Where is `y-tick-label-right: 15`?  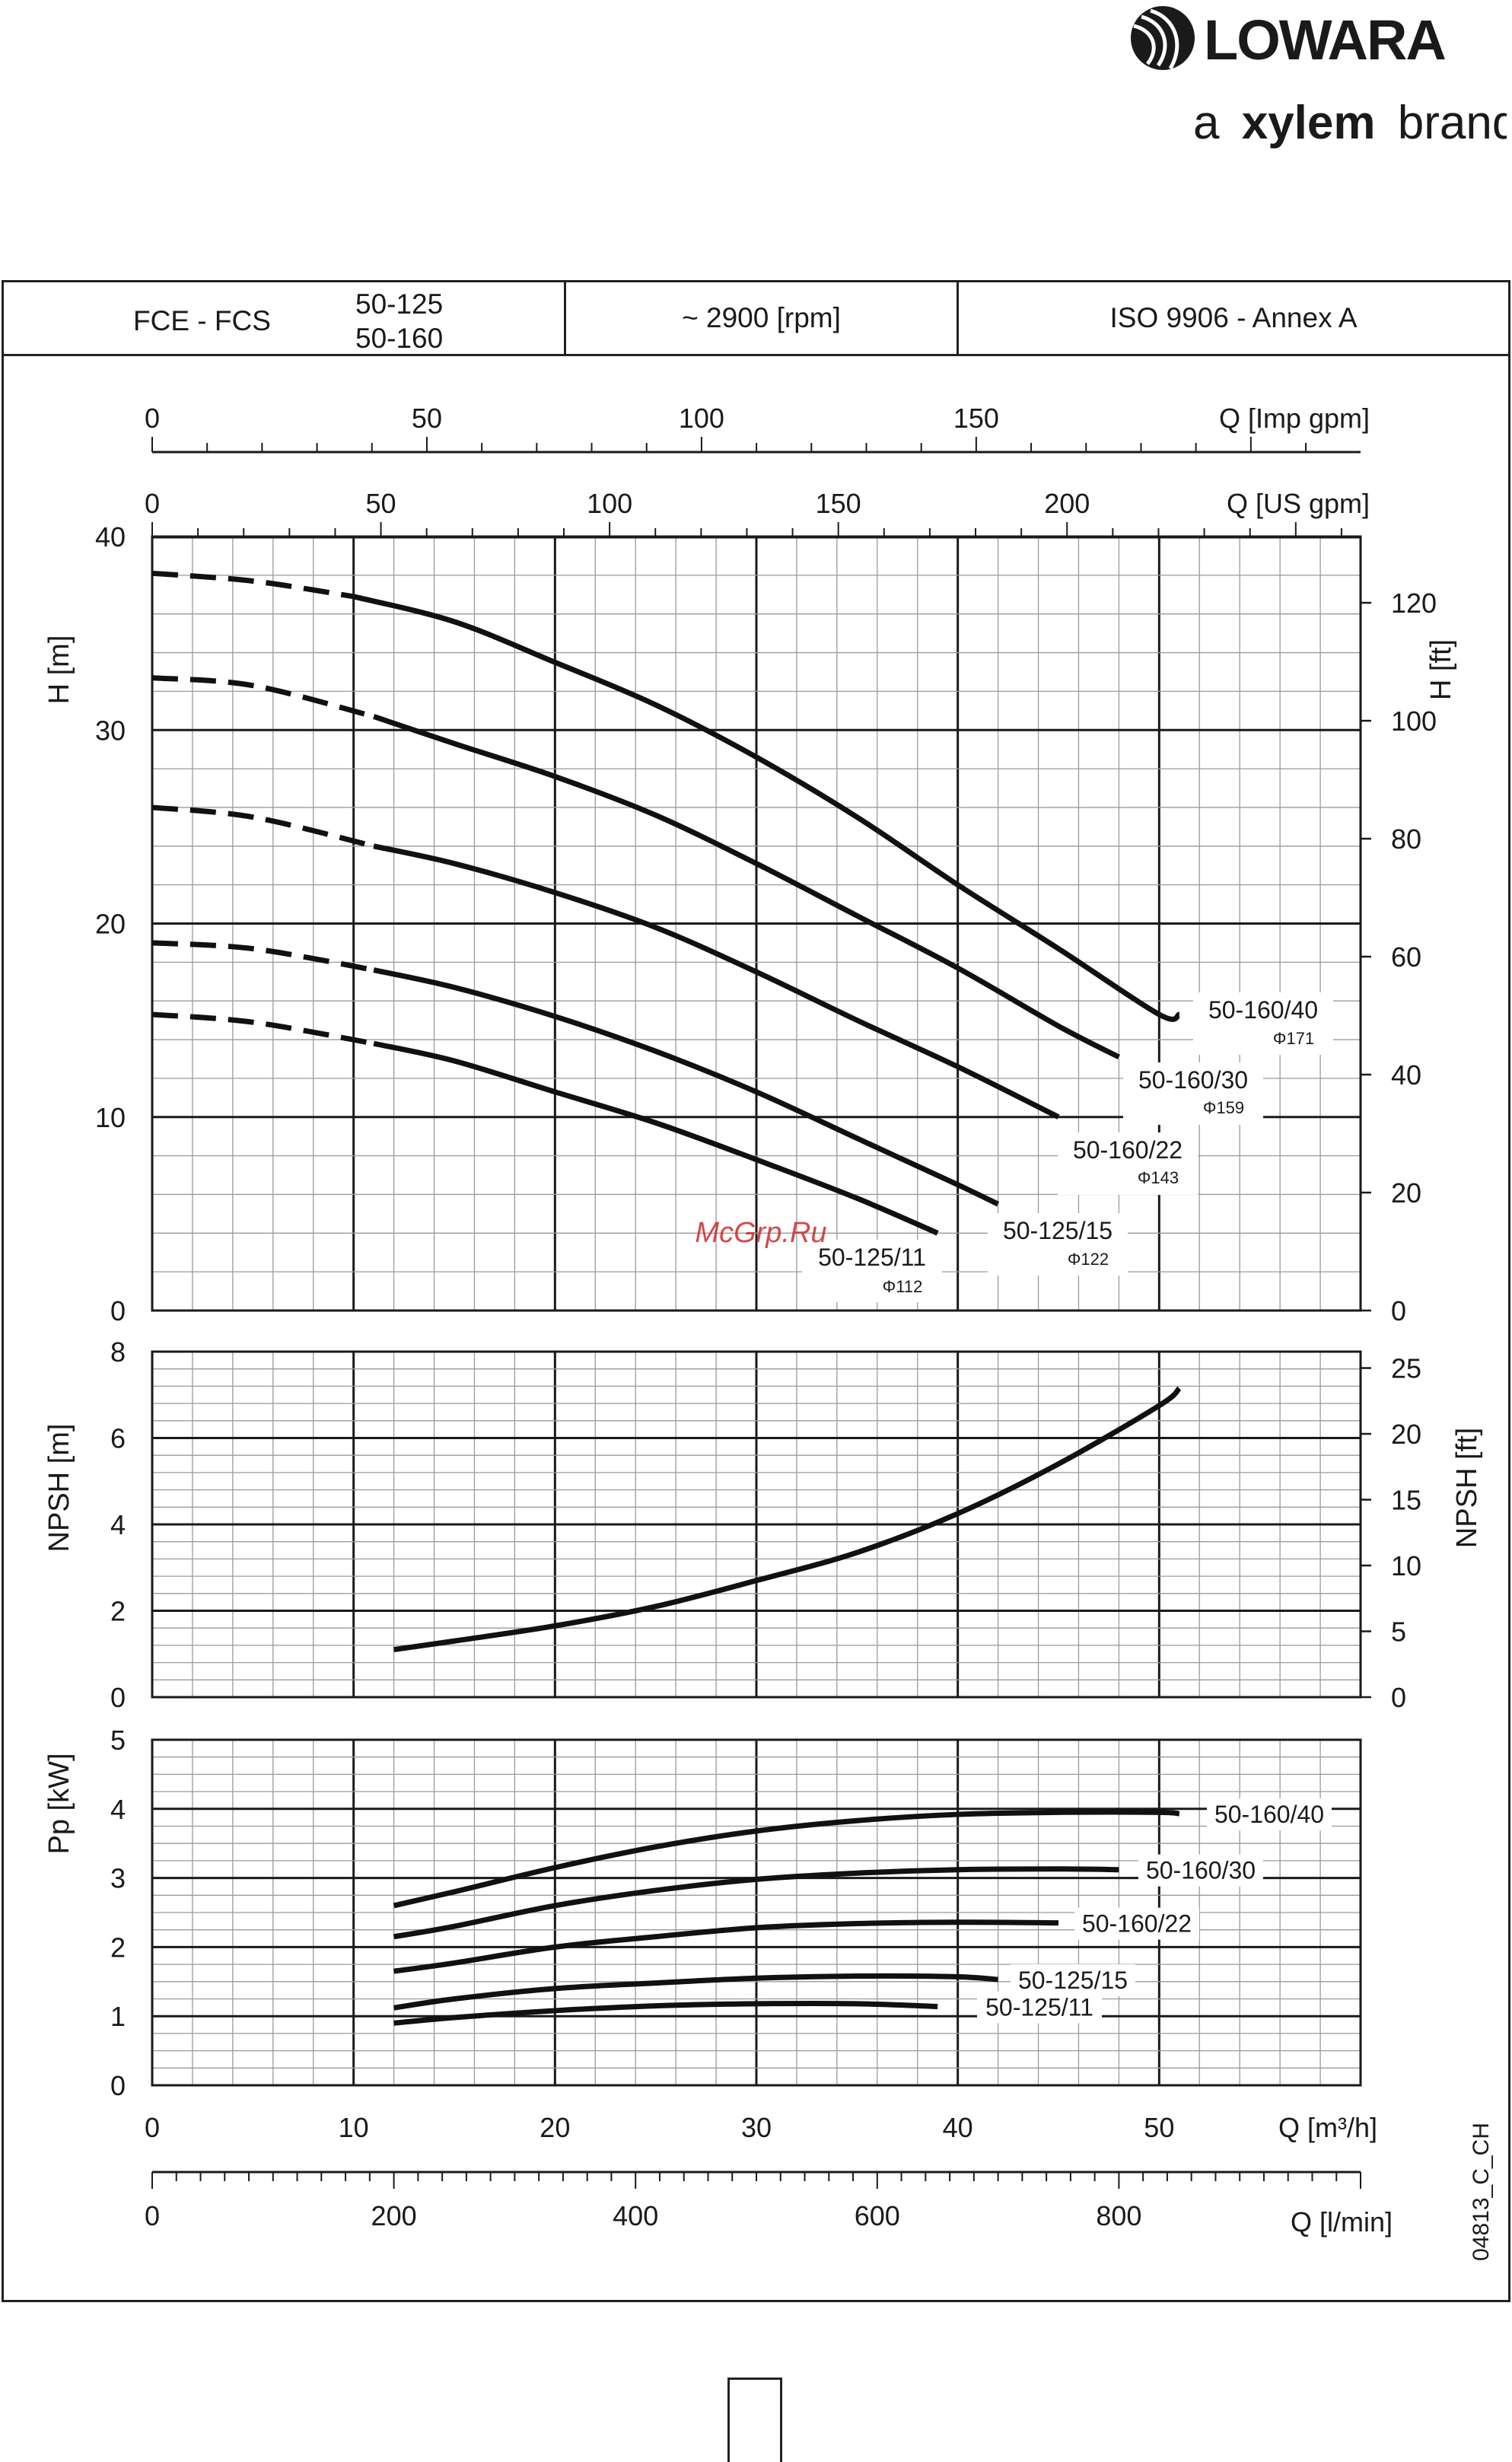 y-tick-label-right: 15 is located at coordinates (1406, 1500).